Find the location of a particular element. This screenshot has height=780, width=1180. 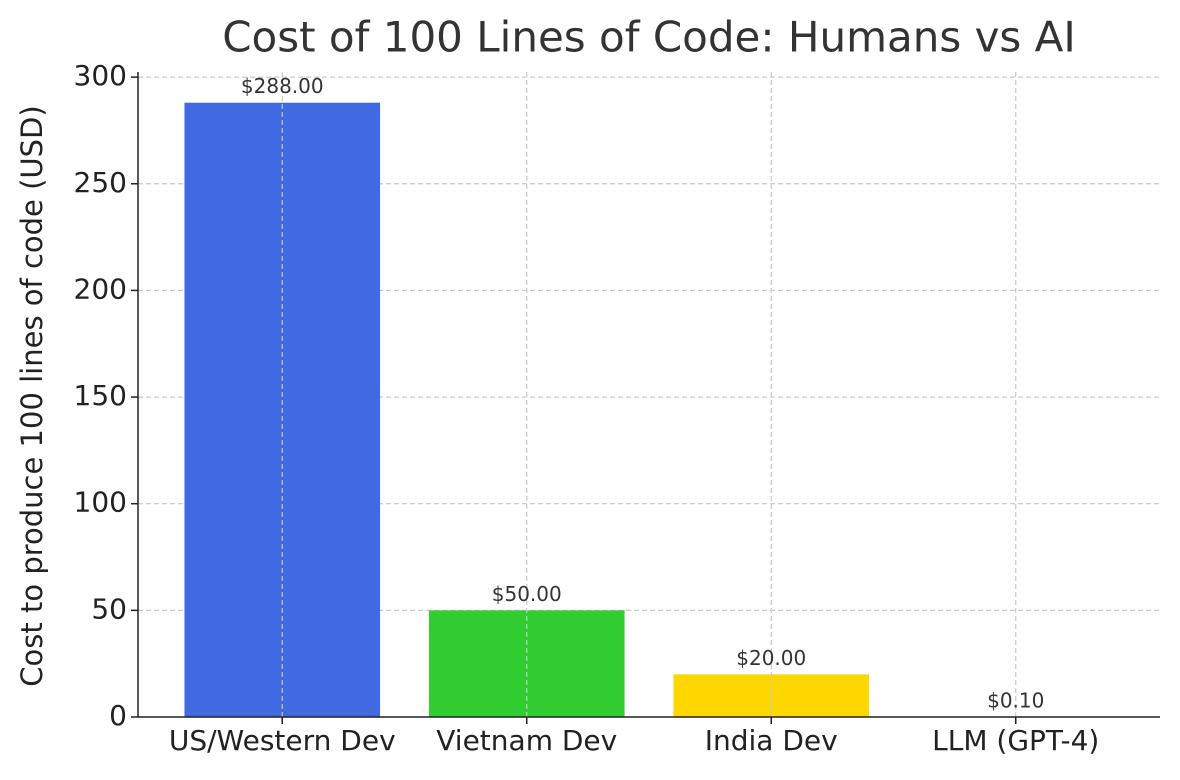

chart-title: Cost of 100 Lines of Code: Humans vs AI is located at coordinates (649, 37).